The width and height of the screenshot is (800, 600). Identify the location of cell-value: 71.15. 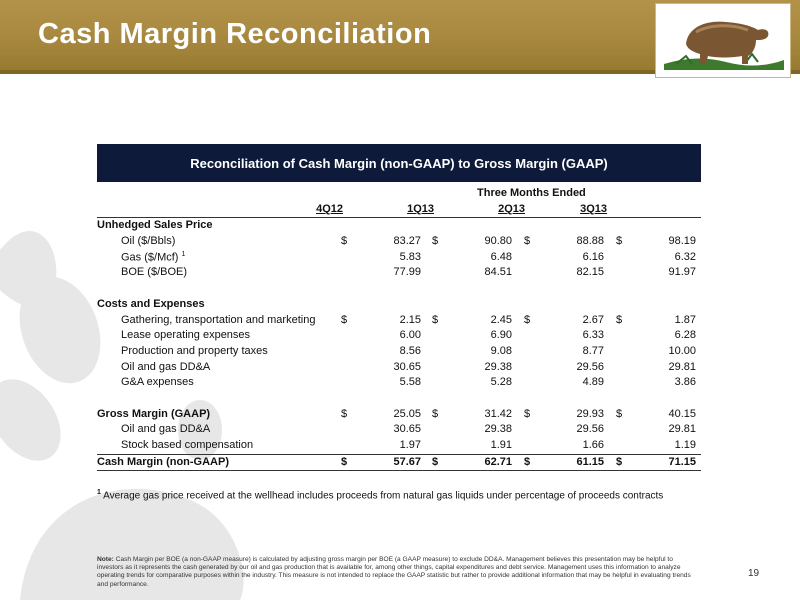
(682, 461).